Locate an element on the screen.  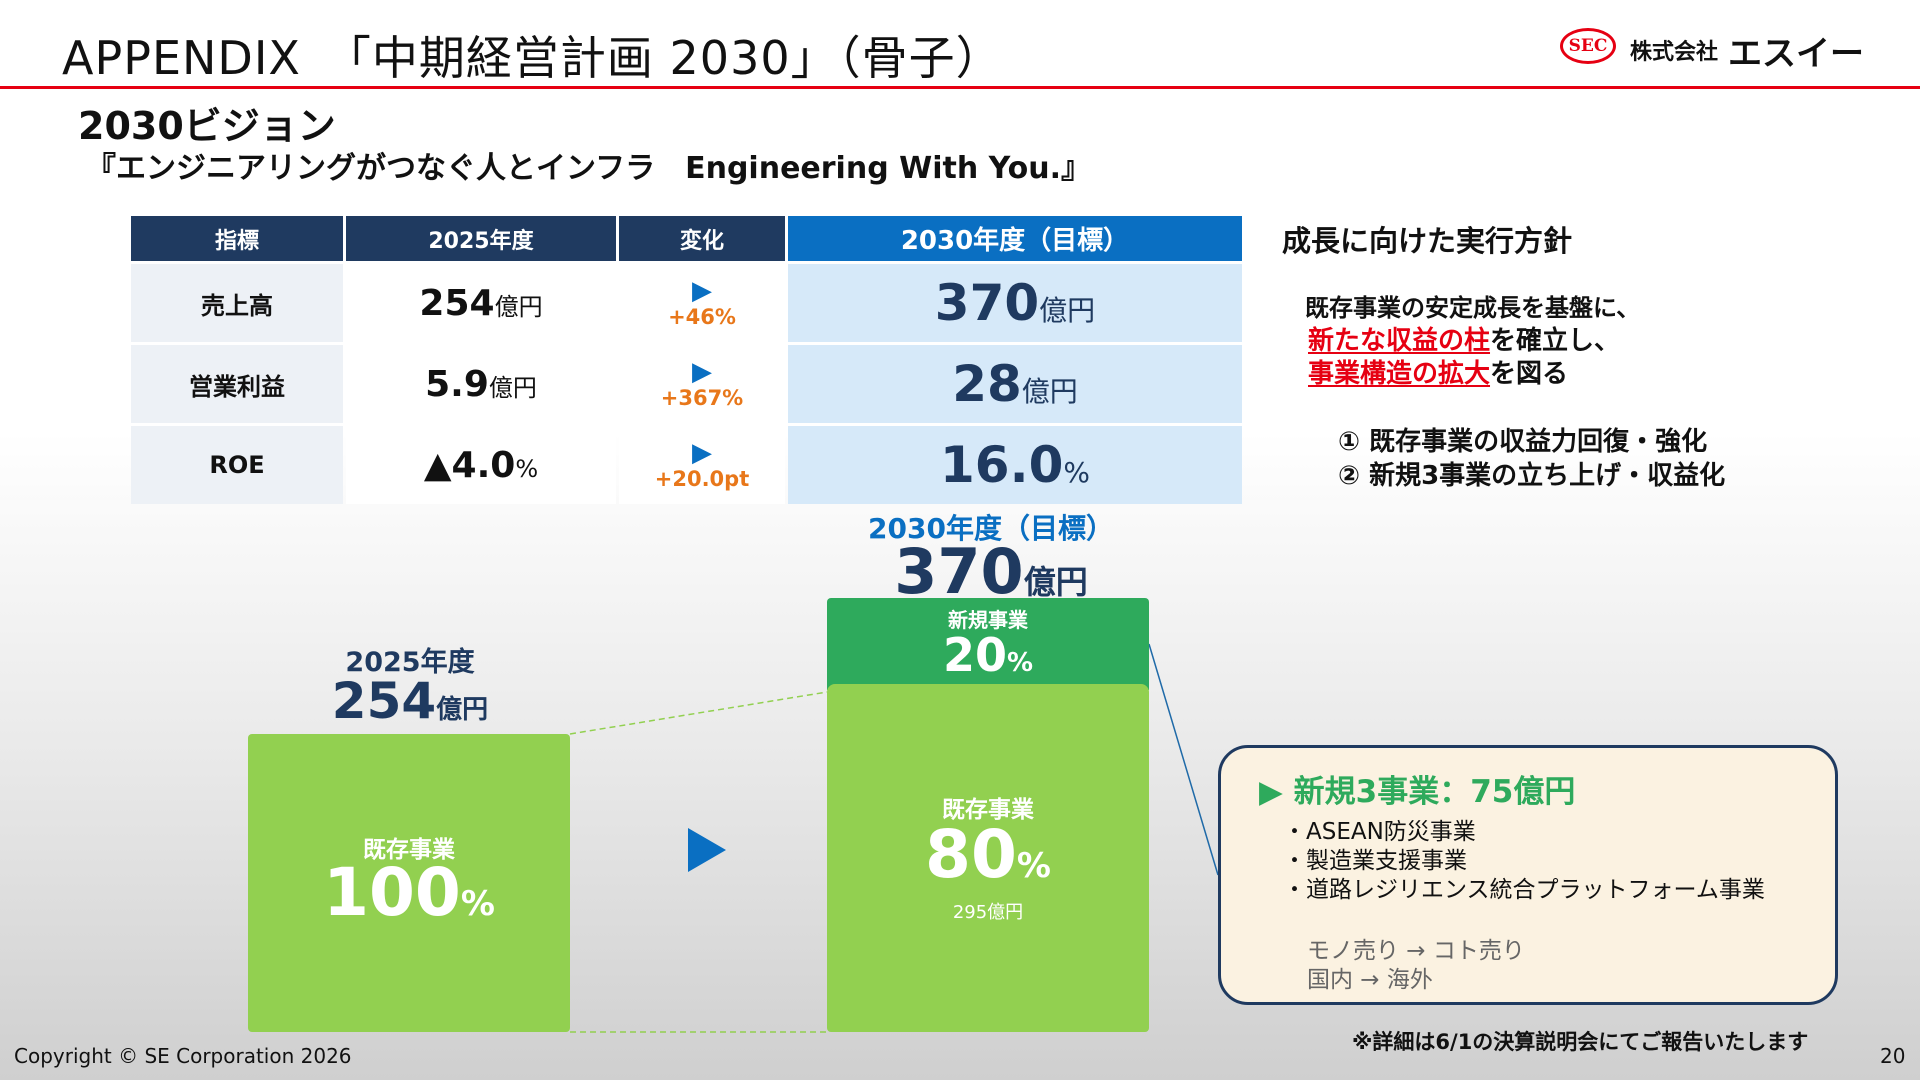
current-unit: % is located at coordinates (527, 468).